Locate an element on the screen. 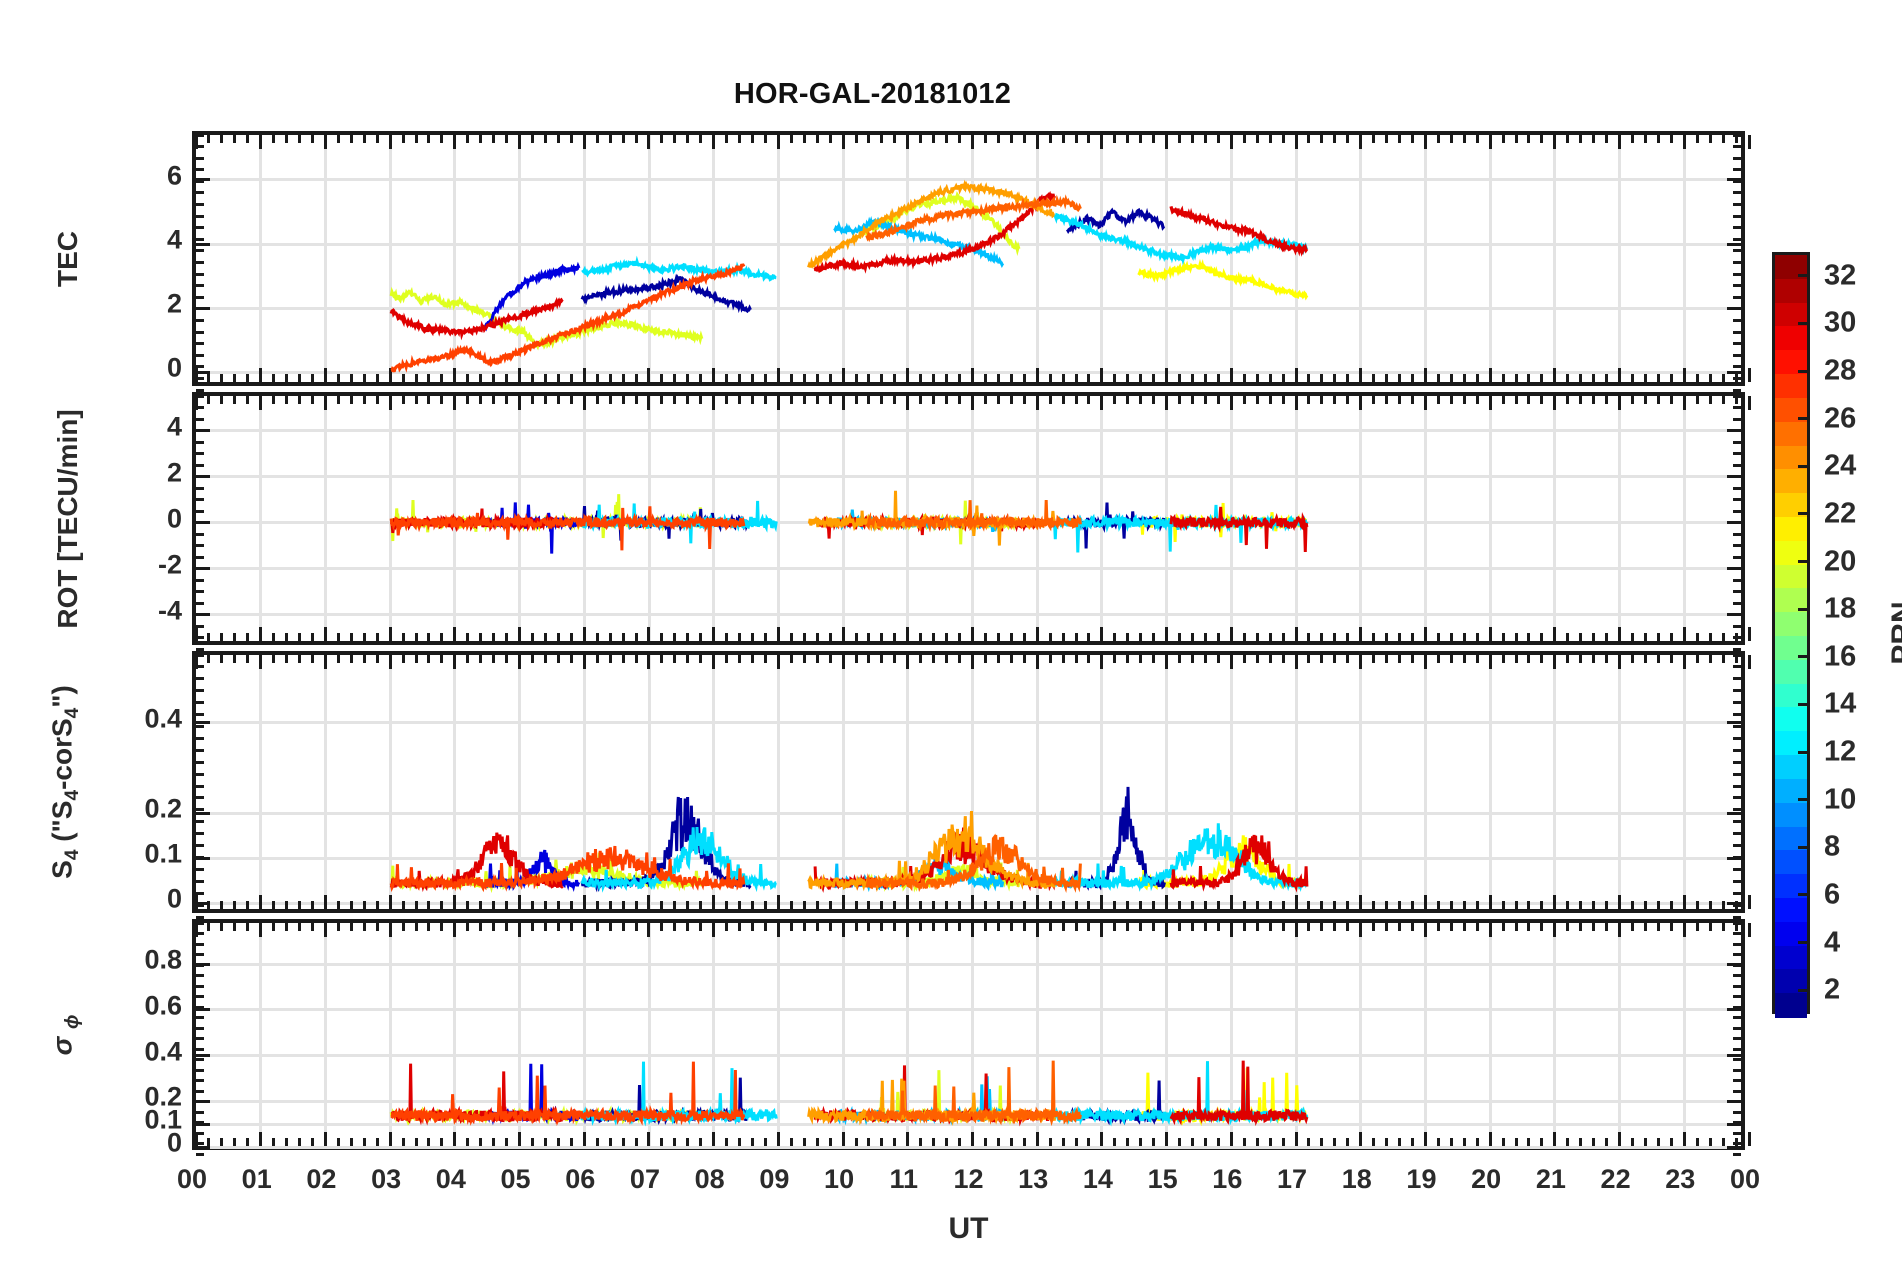 This screenshot has height=1272, width=1902. x-tick-label: 23 is located at coordinates (1680, 1179).